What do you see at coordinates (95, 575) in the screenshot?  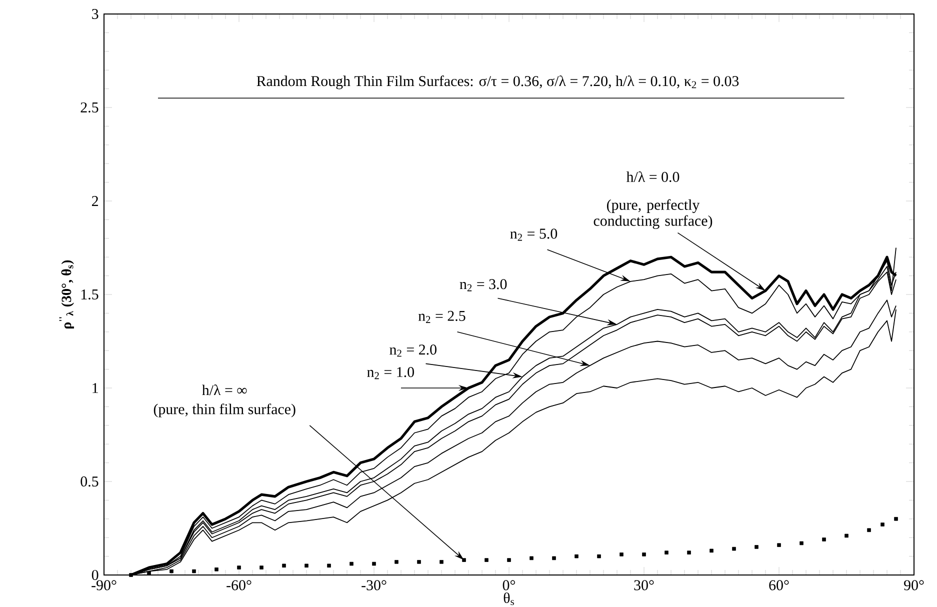 I see `y-tick-label: 0` at bounding box center [95, 575].